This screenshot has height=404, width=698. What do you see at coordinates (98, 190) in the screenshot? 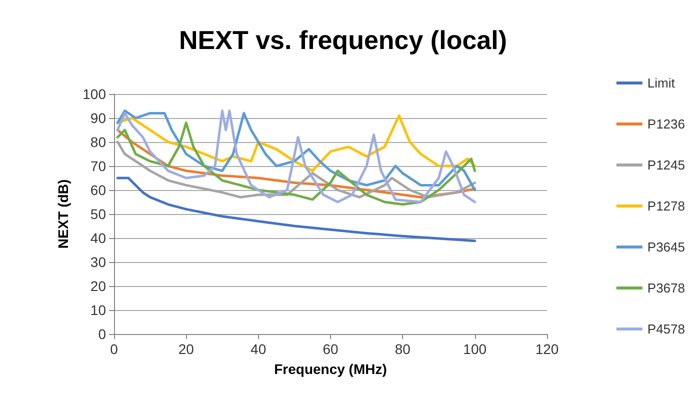
I see `y-tick-label: 60` at bounding box center [98, 190].